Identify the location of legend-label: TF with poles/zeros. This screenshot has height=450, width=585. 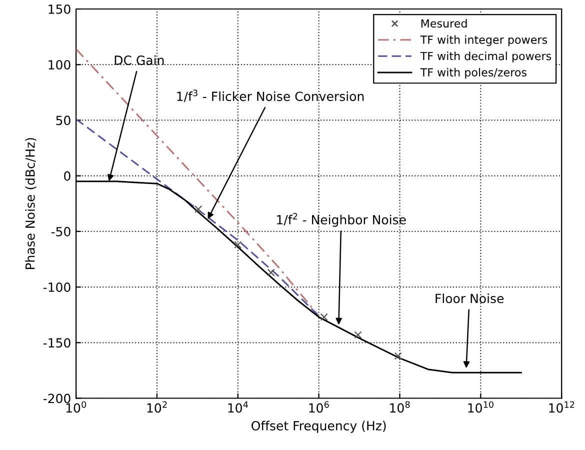
(473, 73).